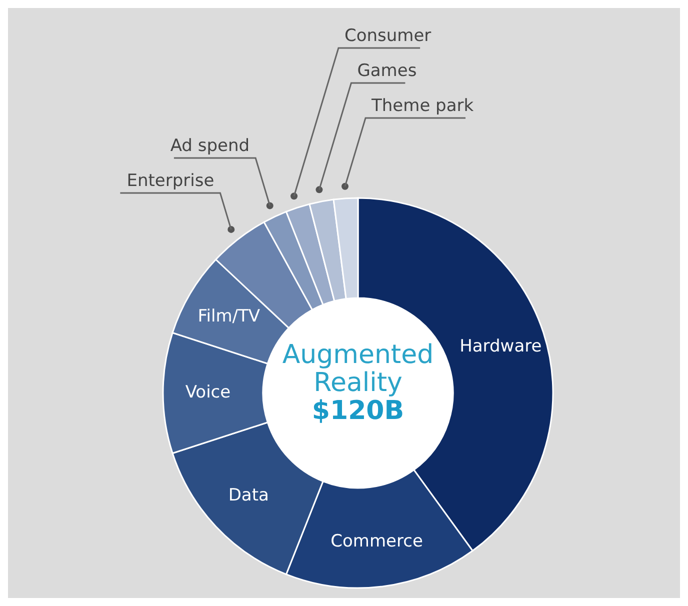  I want to click on slice-label: Games, so click(387, 71).